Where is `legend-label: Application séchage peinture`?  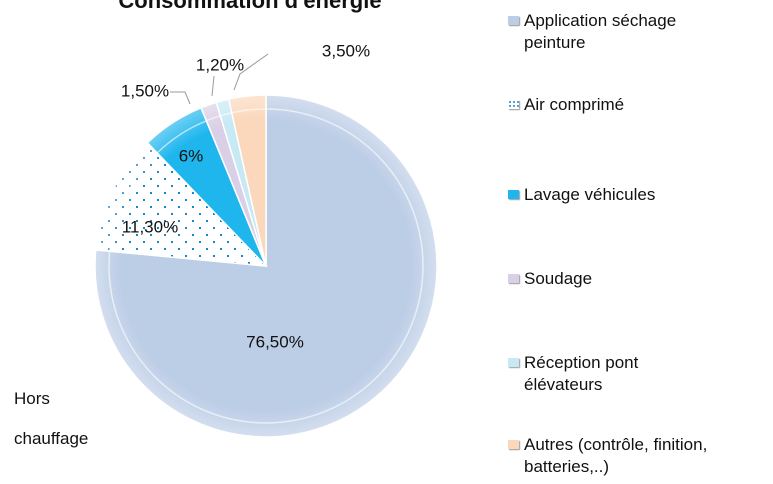 legend-label: Application séchage peinture is located at coordinates (600, 31).